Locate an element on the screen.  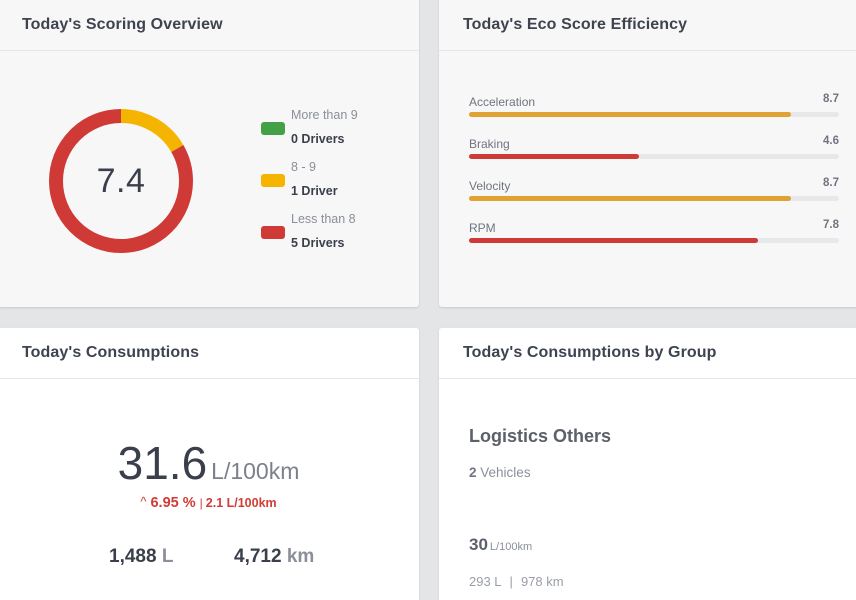
legend-swatch-red is located at coordinates (273, 232).